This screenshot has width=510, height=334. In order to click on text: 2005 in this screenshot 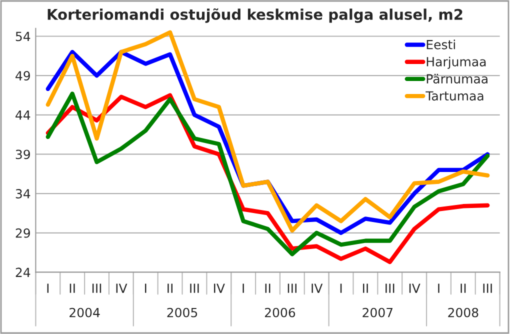, I will do `click(182, 313)`.